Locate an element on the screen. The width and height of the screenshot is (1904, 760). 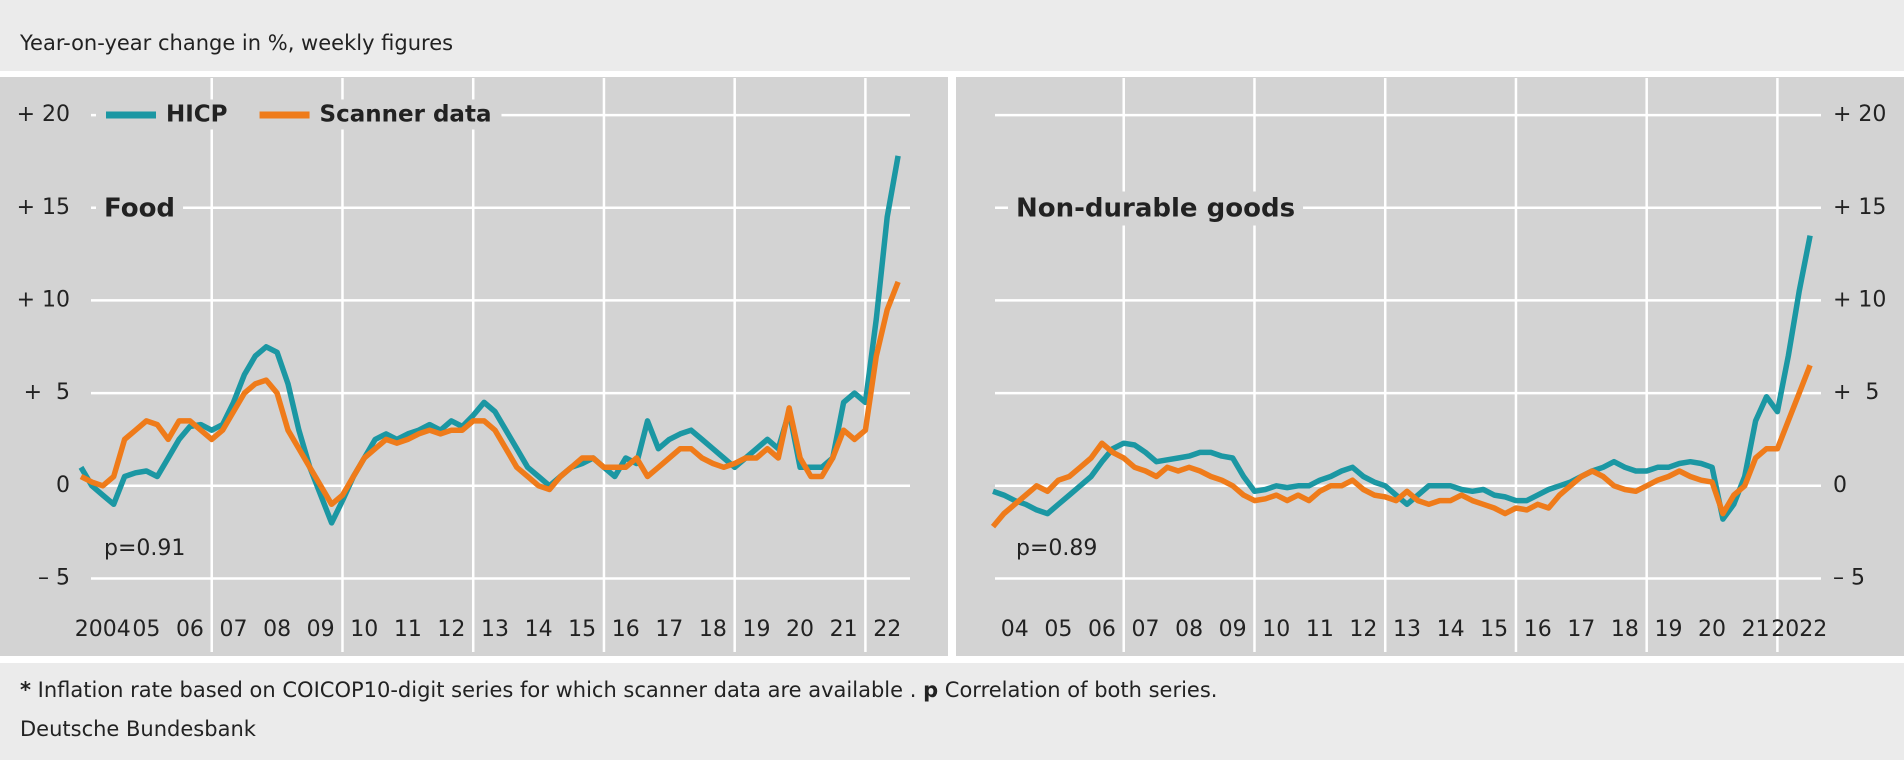
panel-title: Non-durable goods is located at coordinates (1155, 209).